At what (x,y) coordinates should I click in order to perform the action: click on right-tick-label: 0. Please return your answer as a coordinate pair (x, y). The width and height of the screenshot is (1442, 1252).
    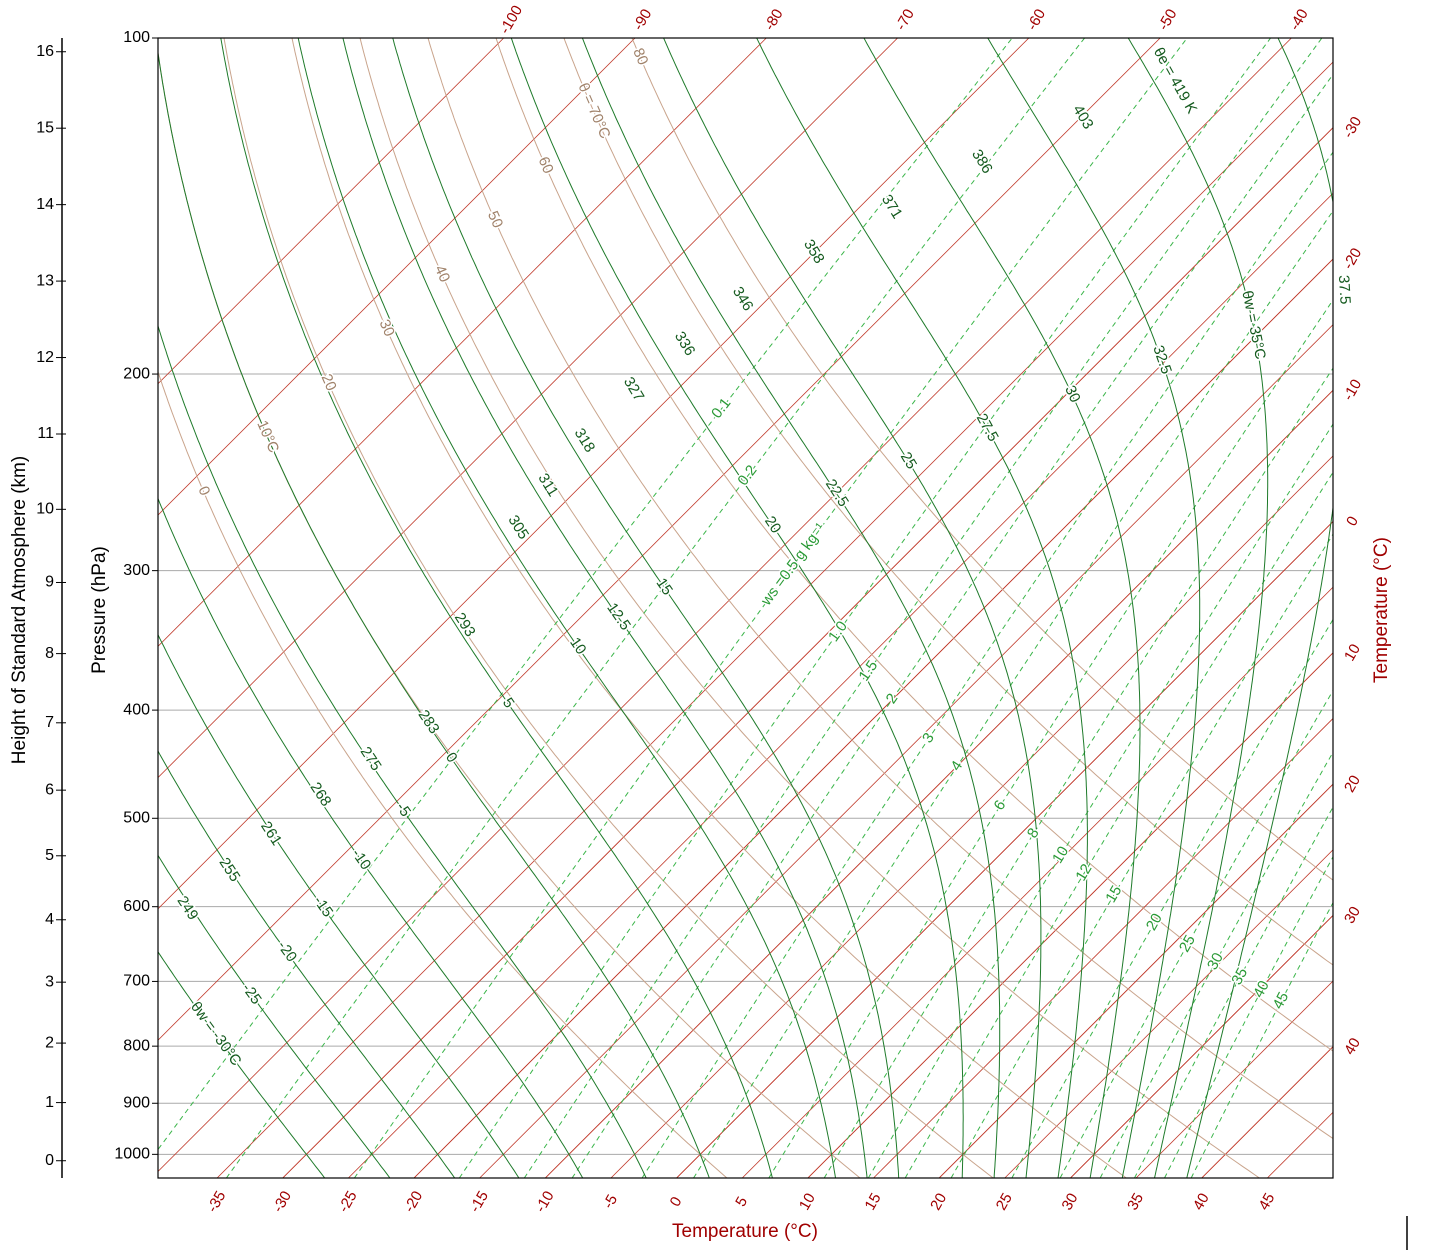
    Looking at the image, I should click on (1352, 521).